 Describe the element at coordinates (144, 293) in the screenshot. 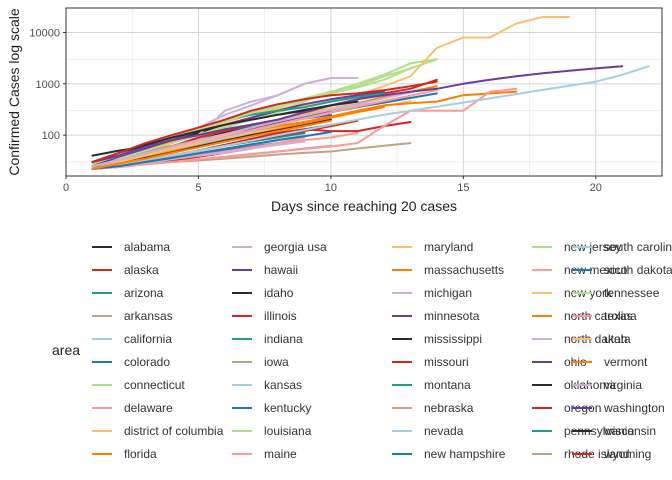

I see `legend-label: arizona` at that location.